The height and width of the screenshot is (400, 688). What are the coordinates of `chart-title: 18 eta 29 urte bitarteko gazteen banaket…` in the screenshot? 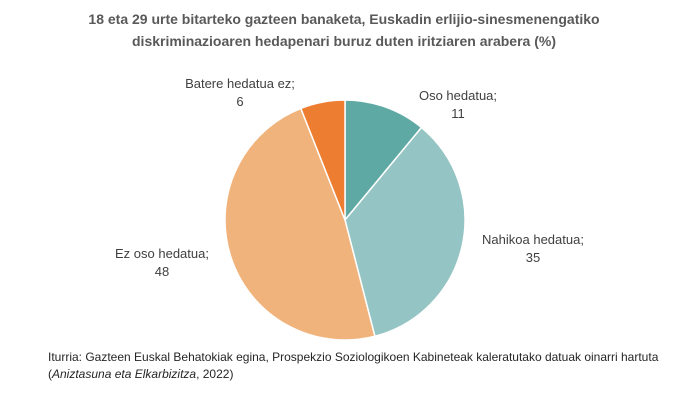 It's located at (343, 19).